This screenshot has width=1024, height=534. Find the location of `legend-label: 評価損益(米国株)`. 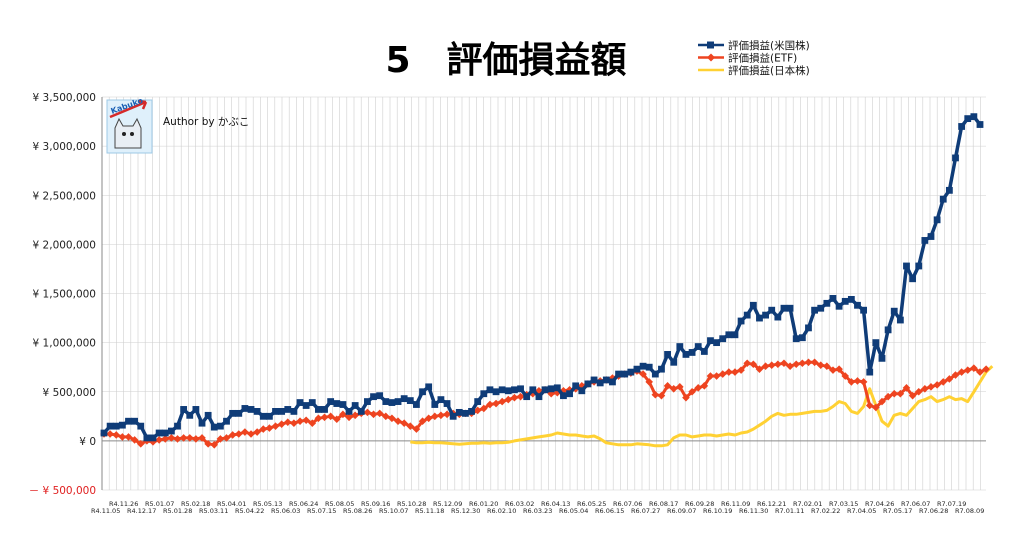

legend-label: 評価損益(米国株) is located at coordinates (769, 45).